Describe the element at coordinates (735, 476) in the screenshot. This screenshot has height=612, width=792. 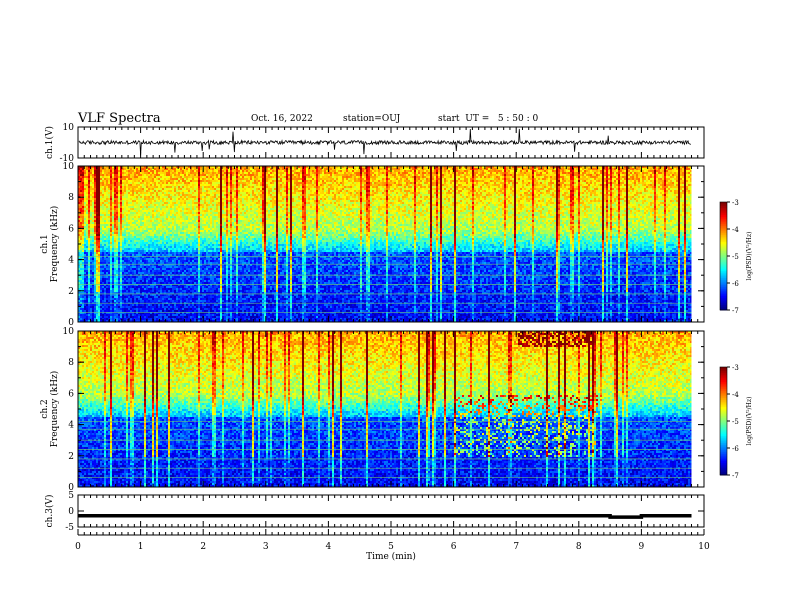
I see `ch2-spectrogram-colorbar-tick-label: -7` at that location.